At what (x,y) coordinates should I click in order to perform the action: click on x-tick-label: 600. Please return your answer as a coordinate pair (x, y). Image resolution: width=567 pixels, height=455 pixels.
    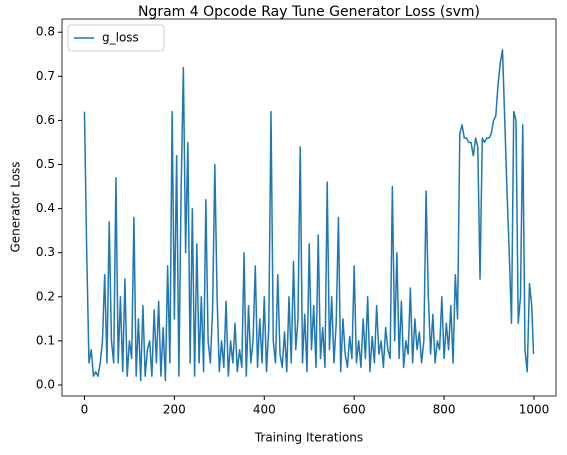
    Looking at the image, I should click on (354, 410).